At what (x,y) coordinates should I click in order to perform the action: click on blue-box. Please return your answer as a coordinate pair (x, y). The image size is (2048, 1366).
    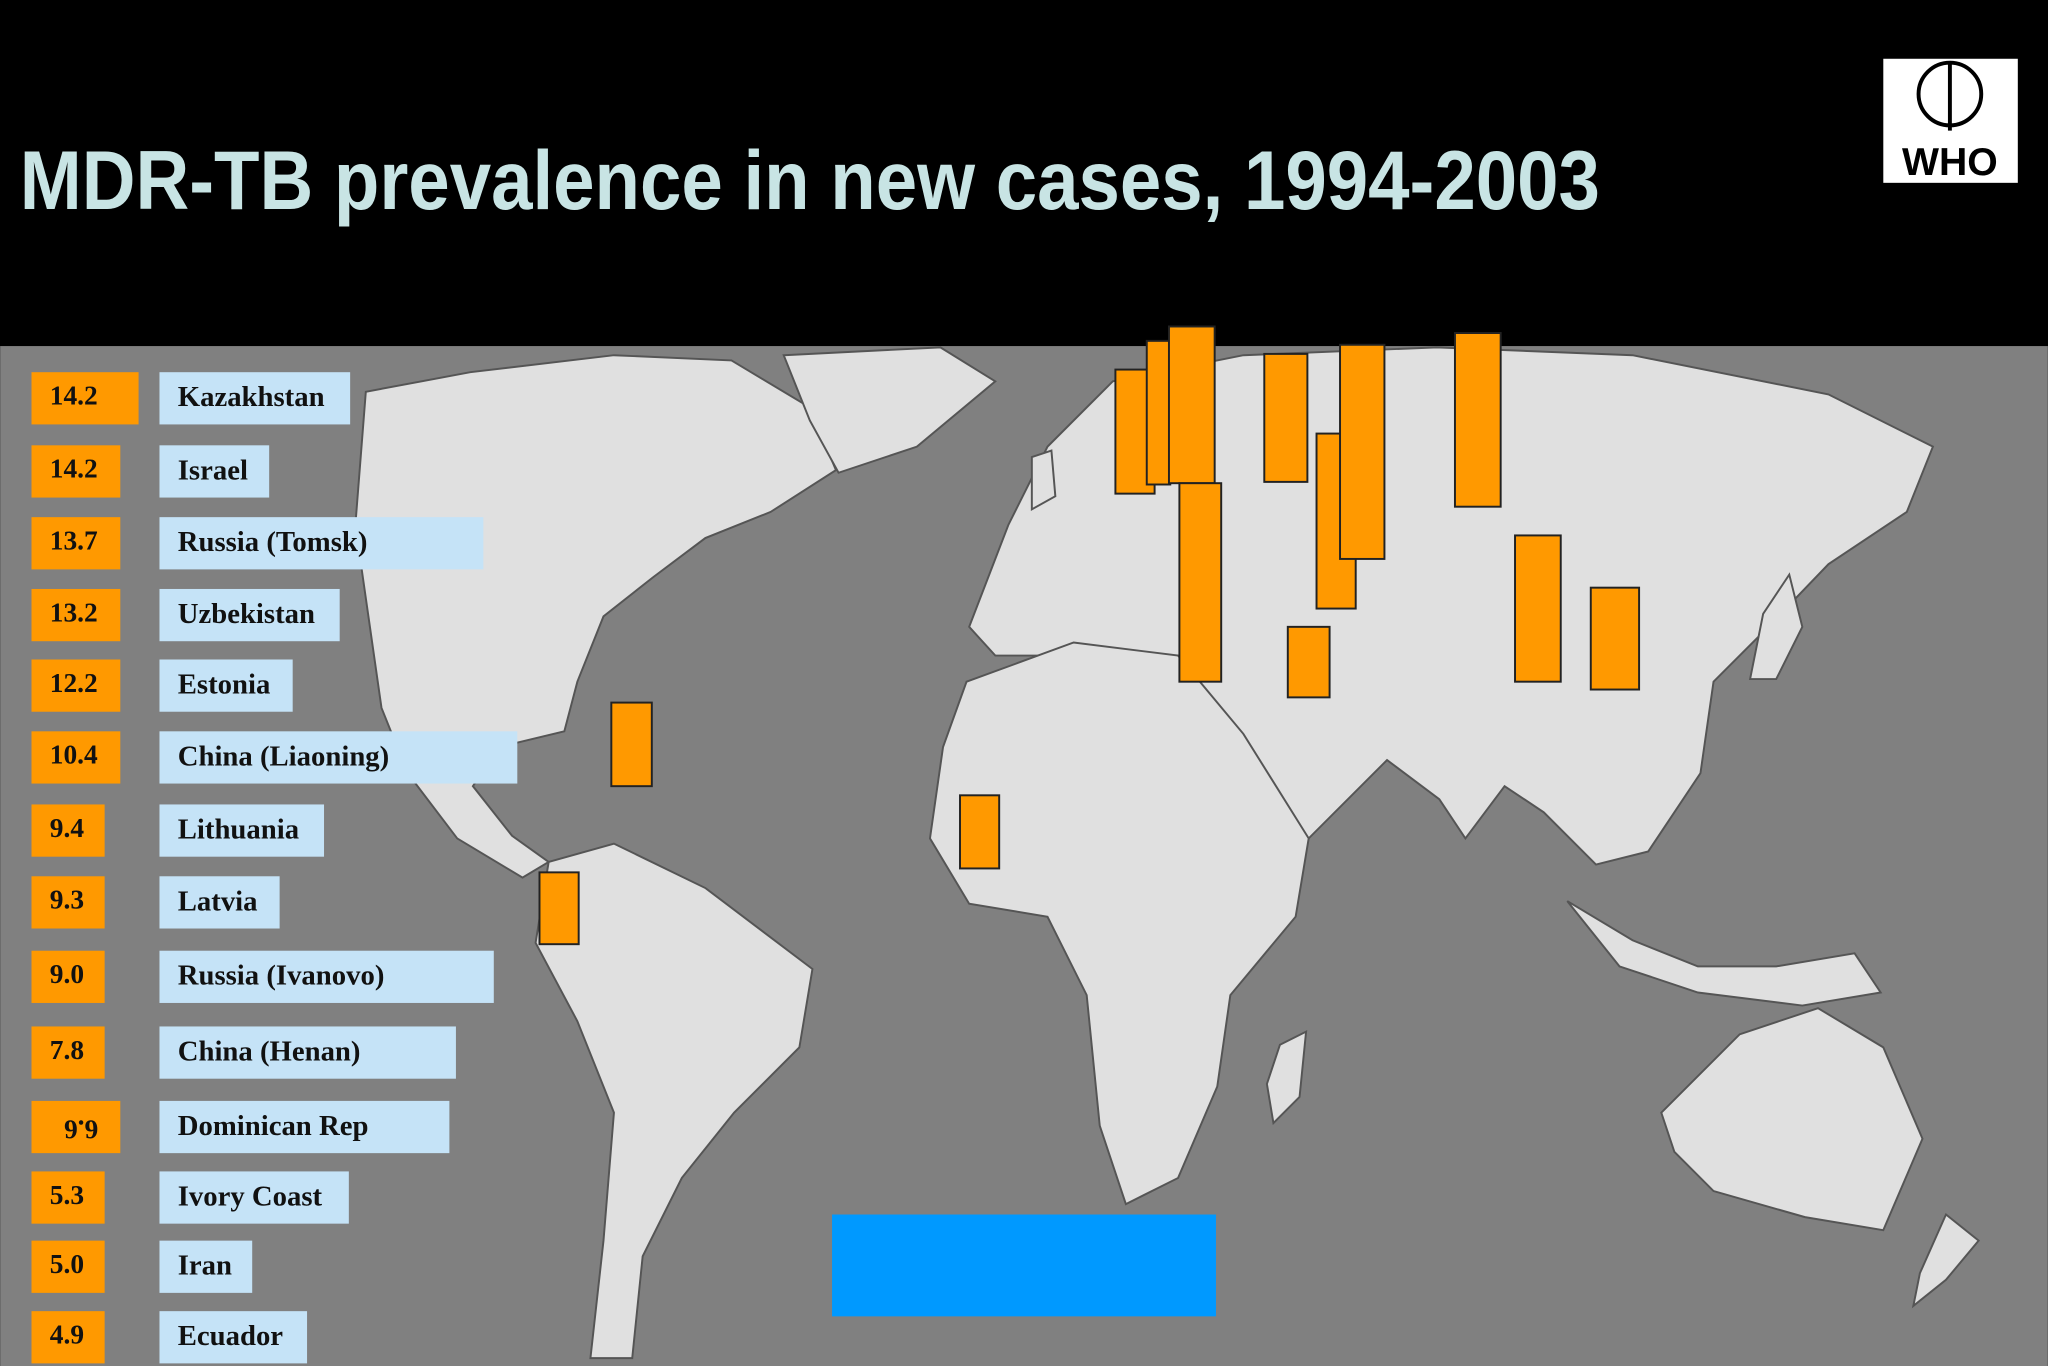
    Looking at the image, I should click on (1024, 1265).